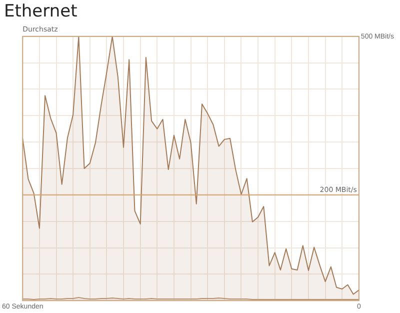 This screenshot has height=313, width=400. What do you see at coordinates (41, 12) in the screenshot?
I see `chart-title: Ethernet` at bounding box center [41, 12].